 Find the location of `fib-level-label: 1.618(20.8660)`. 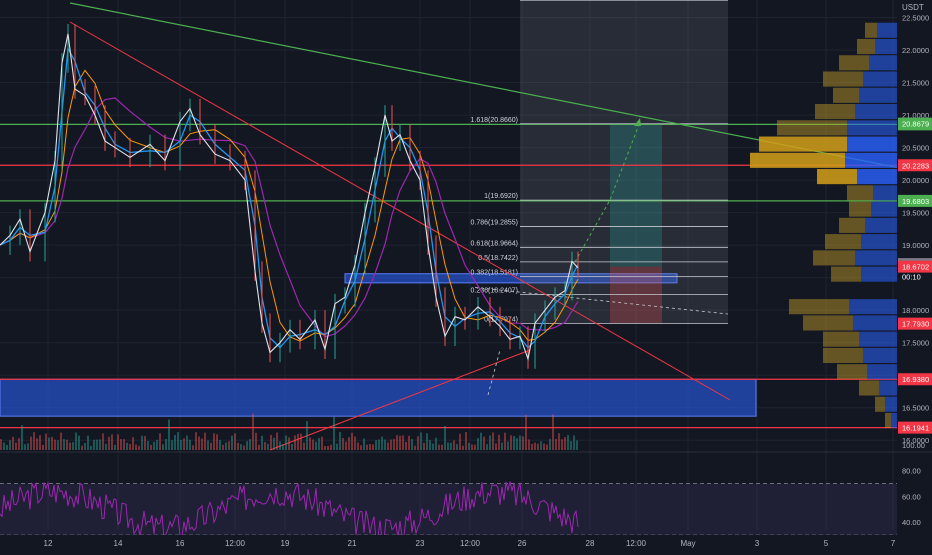

fib-level-label: 1.618(20.8660) is located at coordinates (494, 120).